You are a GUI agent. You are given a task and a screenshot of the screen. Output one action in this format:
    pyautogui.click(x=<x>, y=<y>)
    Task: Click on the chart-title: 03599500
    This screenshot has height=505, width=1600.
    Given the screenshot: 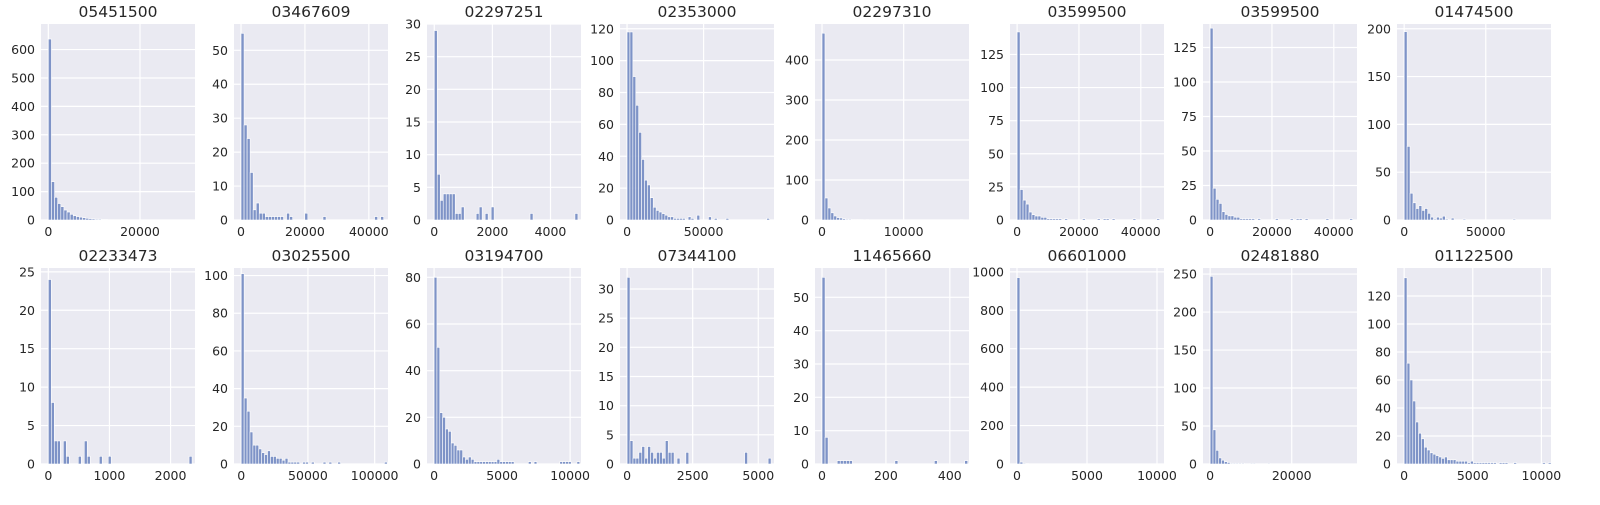 What is the action you would take?
    pyautogui.click(x=1280, y=12)
    